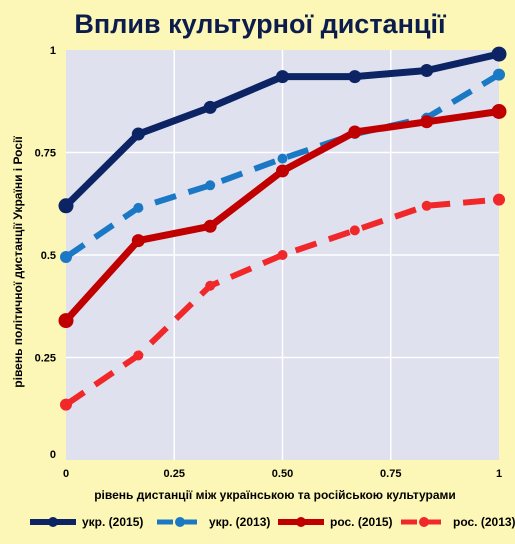  Describe the element at coordinates (53, 455) in the screenshot. I see `y-tick-label: 0` at that location.